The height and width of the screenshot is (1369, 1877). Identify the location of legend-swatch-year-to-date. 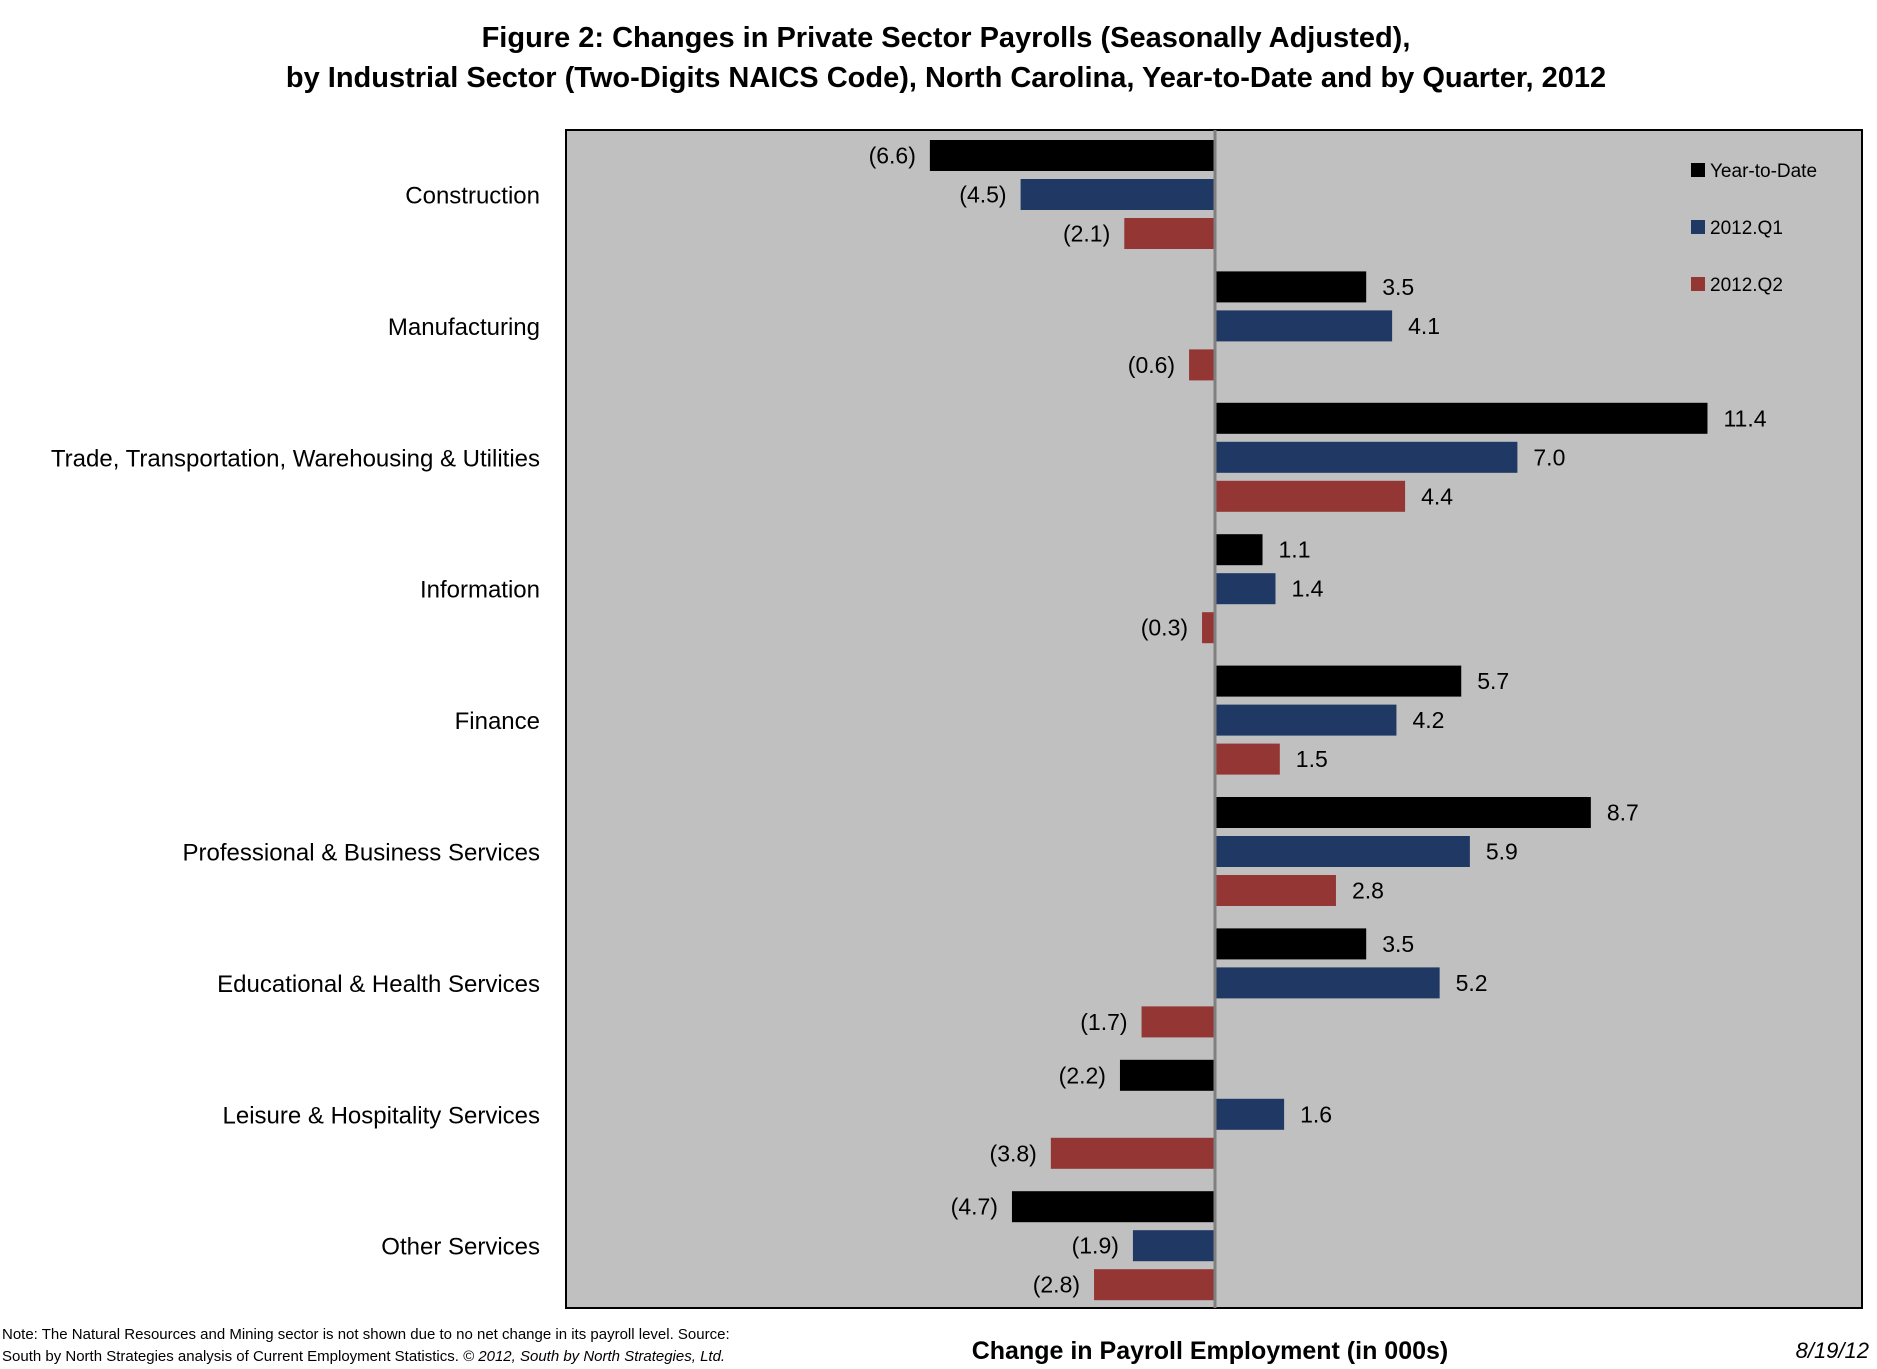
(1698, 170).